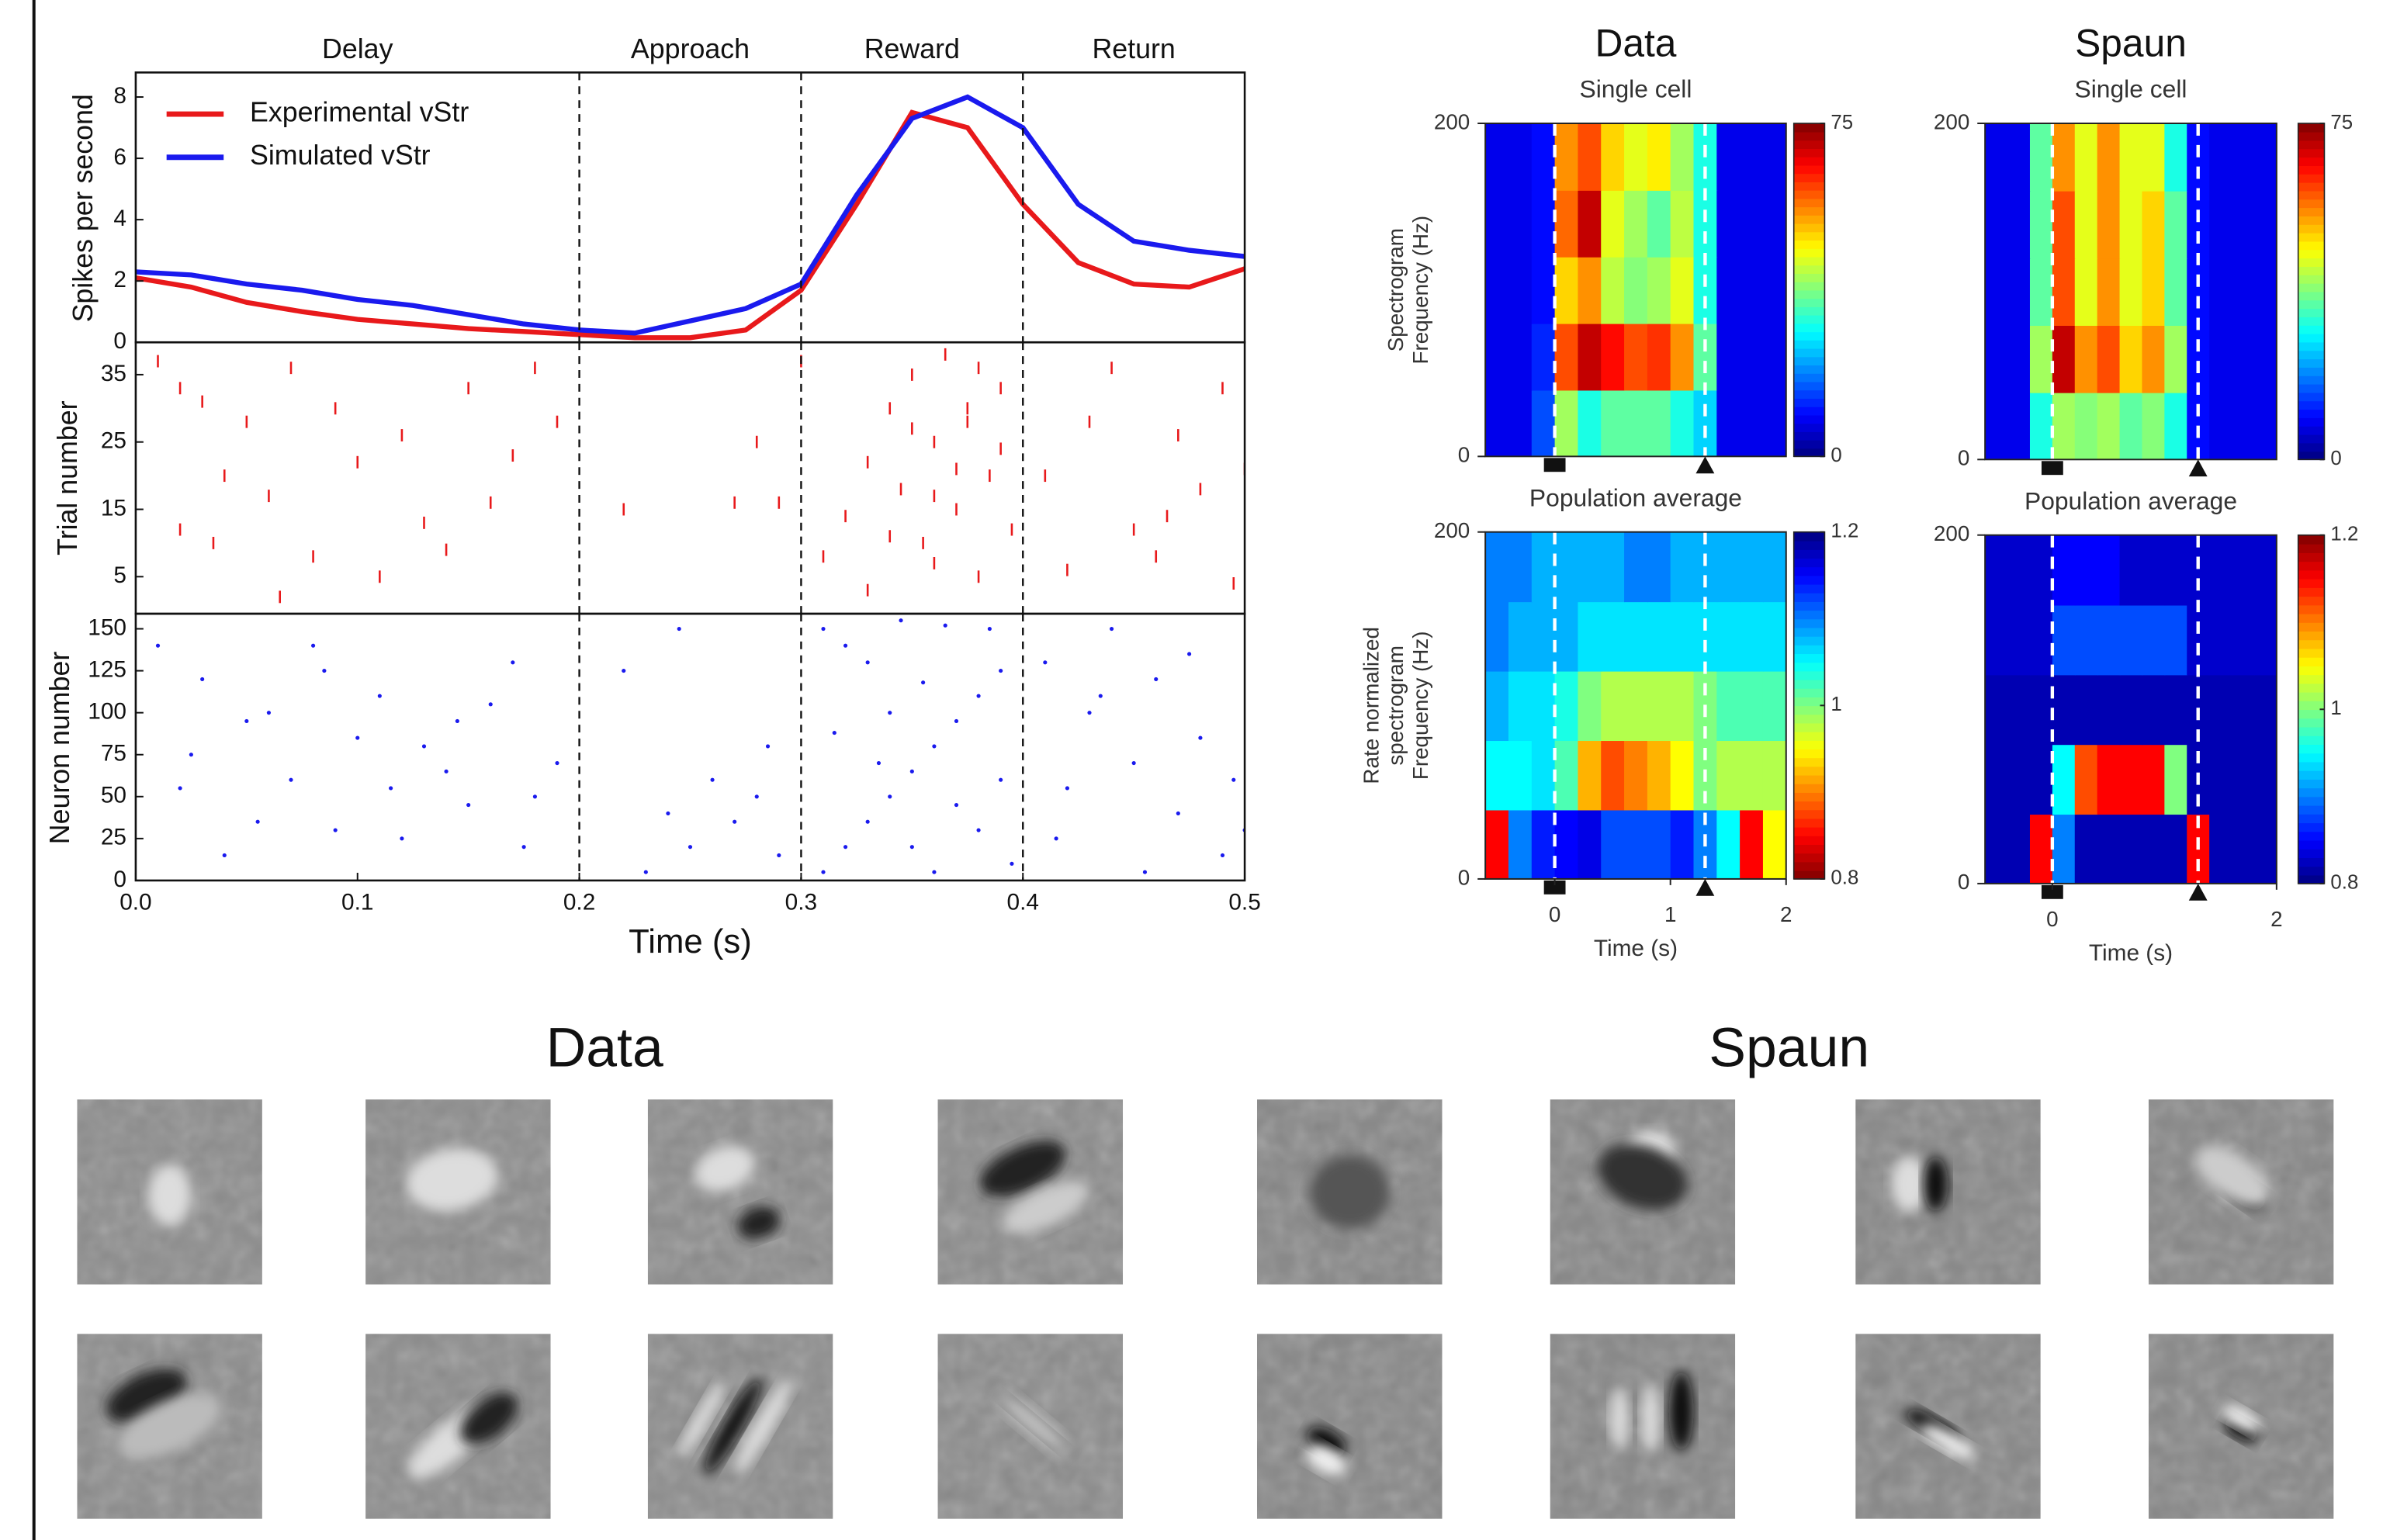  Describe the element at coordinates (690, 48) in the screenshot. I see `epoch-label: Approach` at that location.